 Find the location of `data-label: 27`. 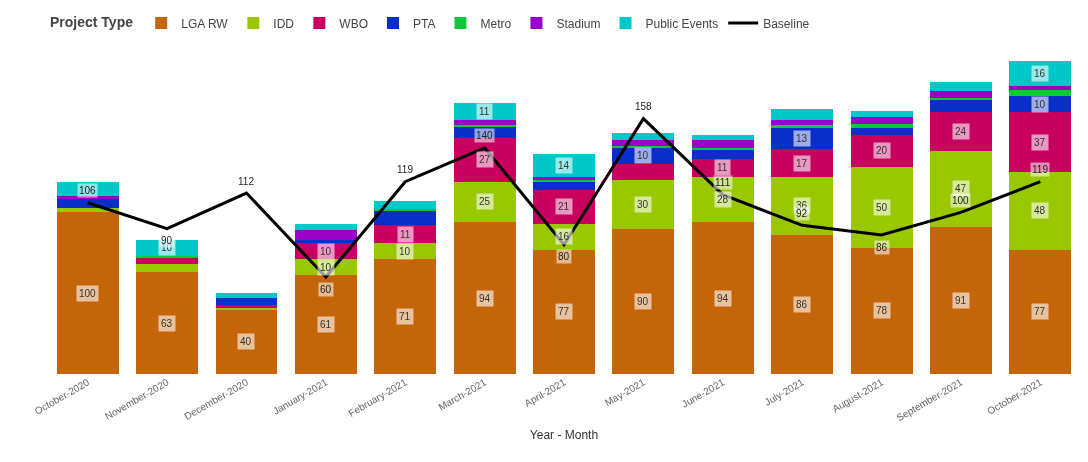

data-label: 27 is located at coordinates (485, 159).